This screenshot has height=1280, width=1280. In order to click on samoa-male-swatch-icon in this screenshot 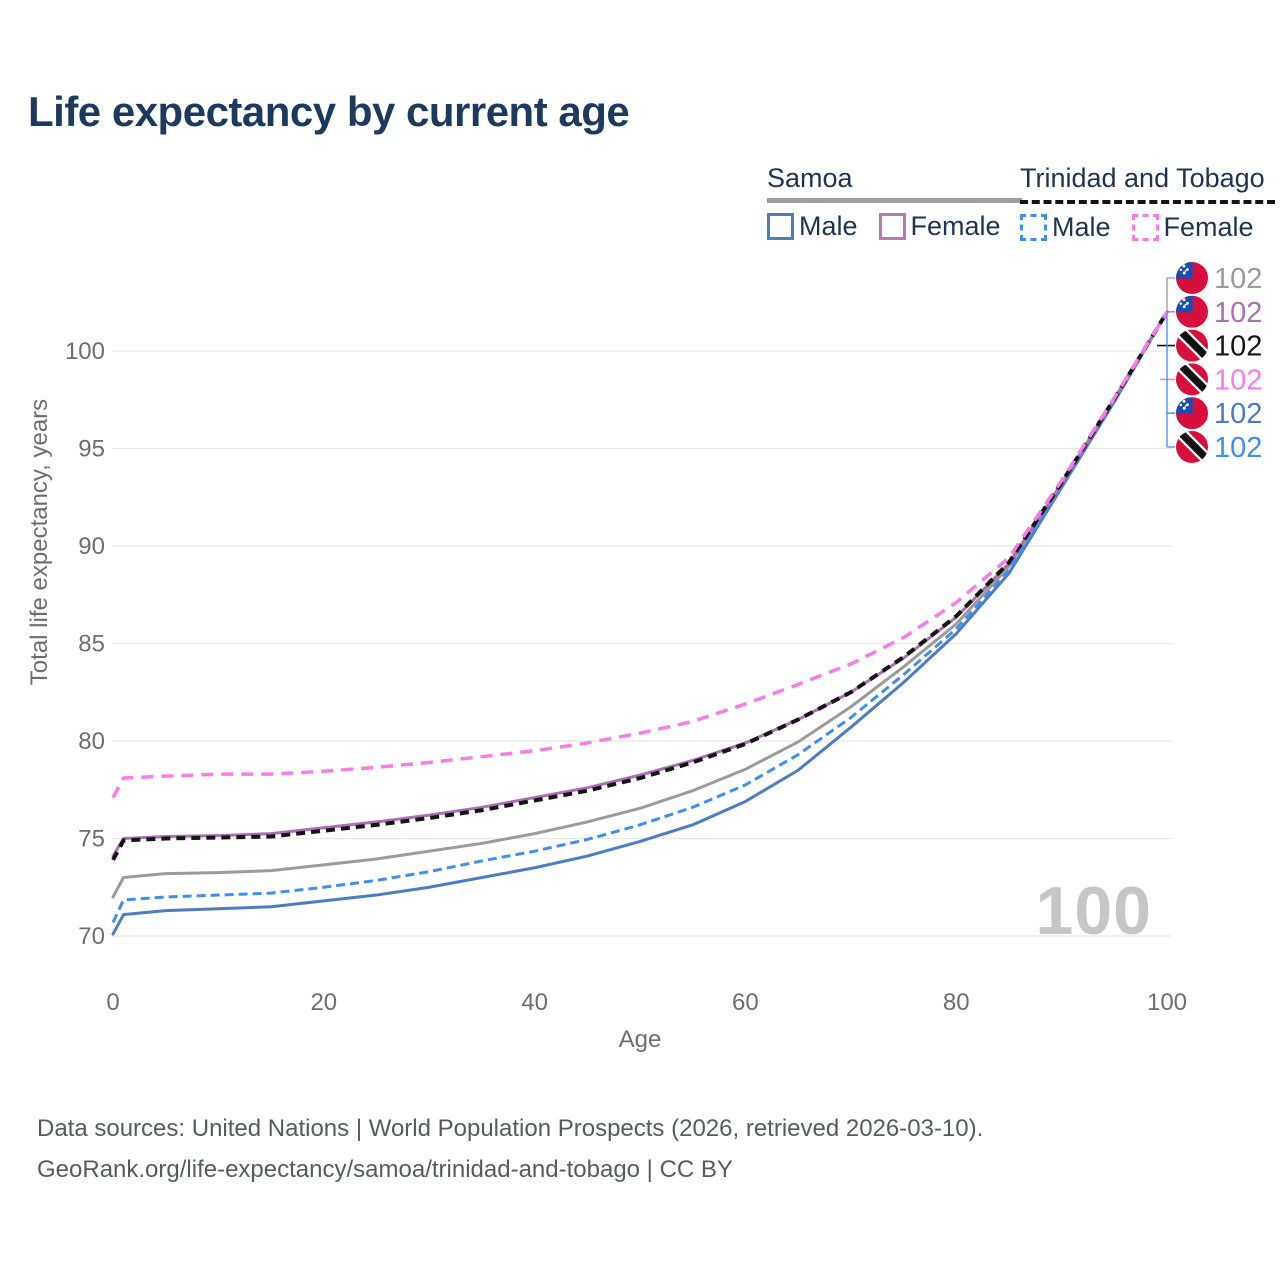, I will do `click(780, 226)`.